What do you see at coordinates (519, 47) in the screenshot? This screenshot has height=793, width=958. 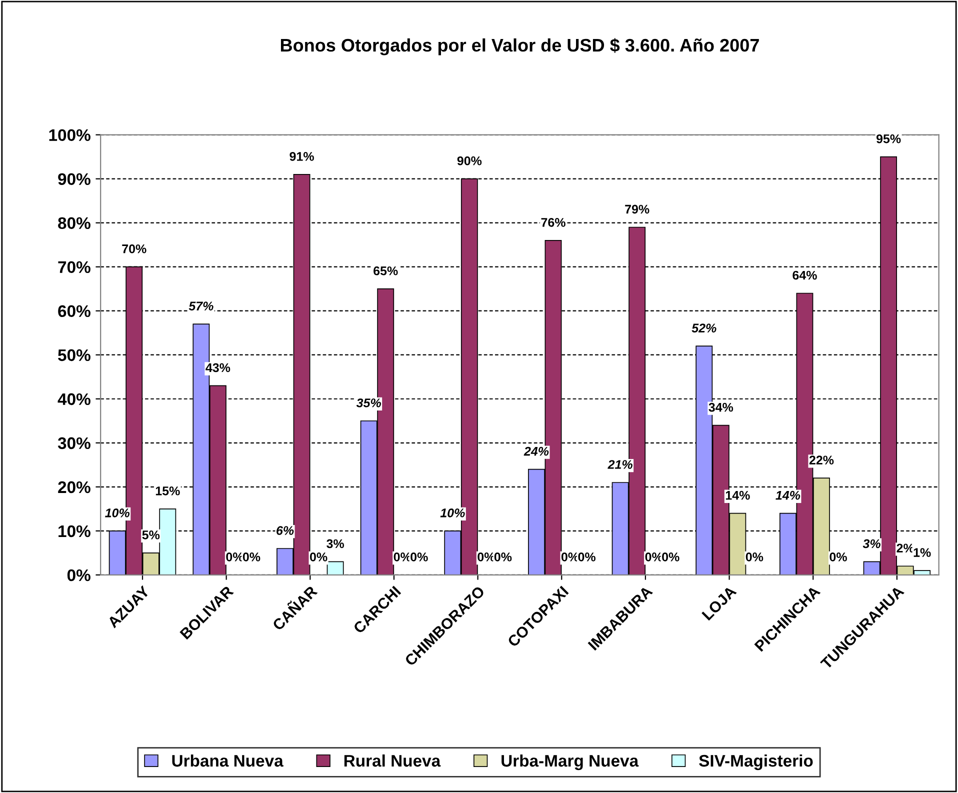 I see `chart-title: Bonos Otorgados por el Valor de USD $ 3.600. Año 2007` at bounding box center [519, 47].